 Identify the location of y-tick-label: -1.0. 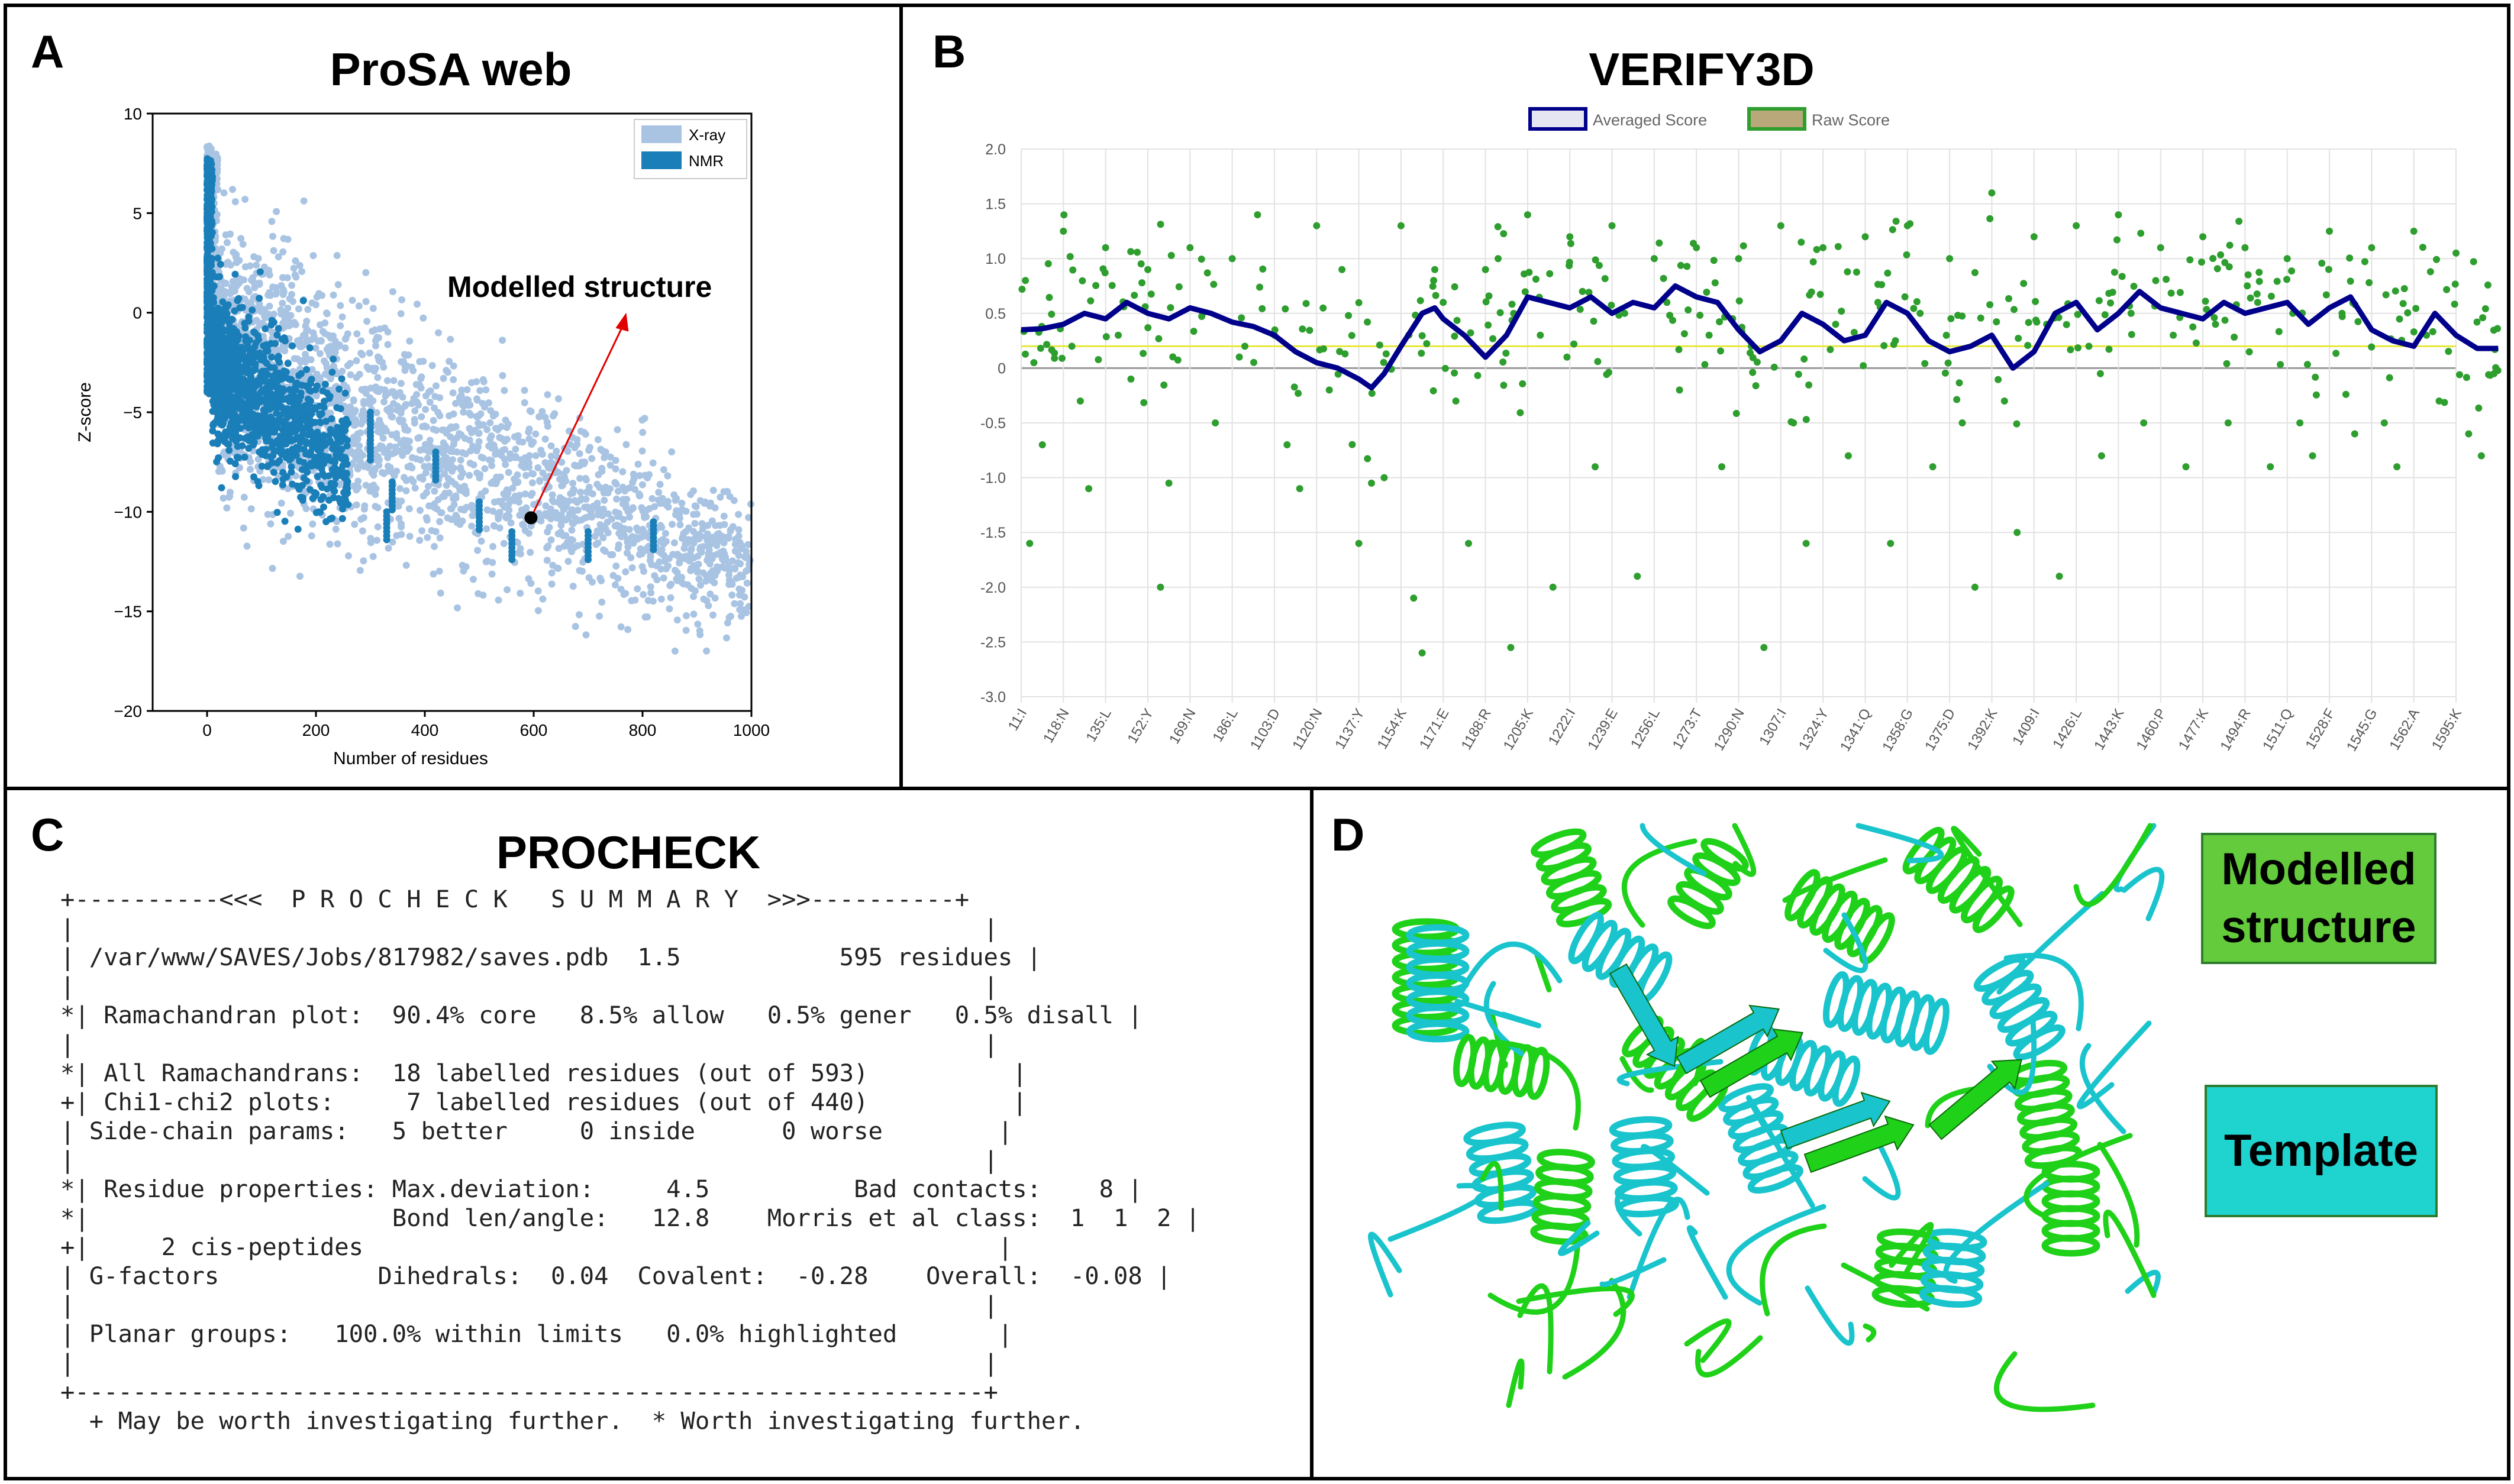
(993, 478).